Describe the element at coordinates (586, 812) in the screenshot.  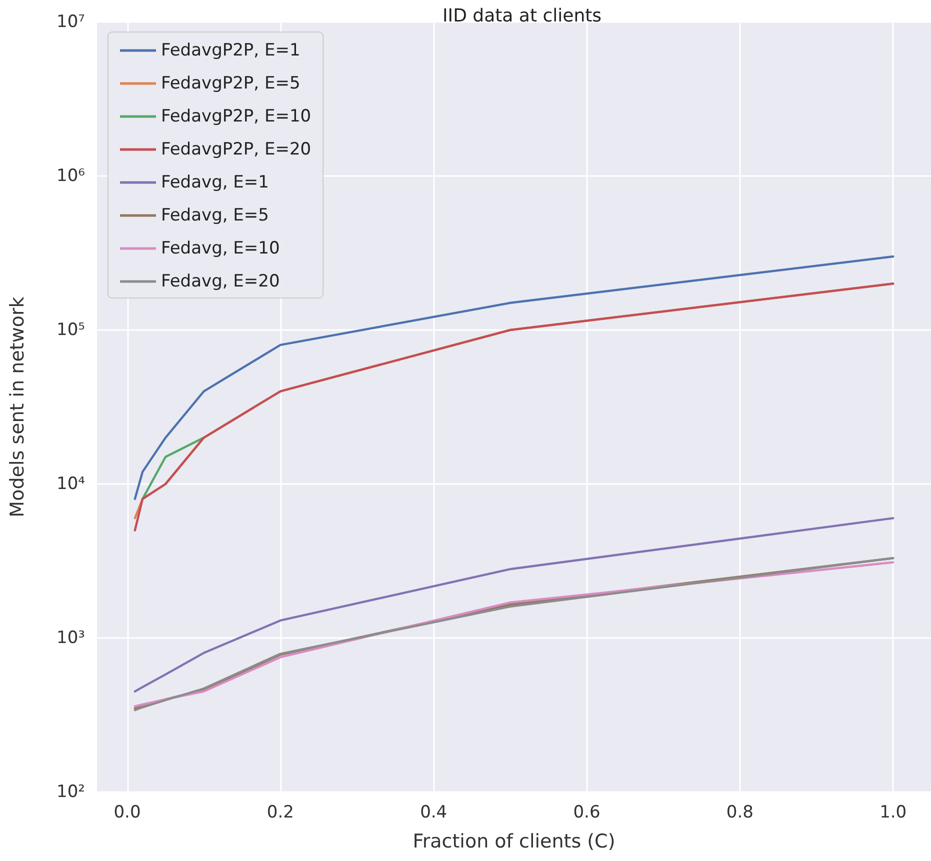
I see `x-tick-label: 0.6` at that location.